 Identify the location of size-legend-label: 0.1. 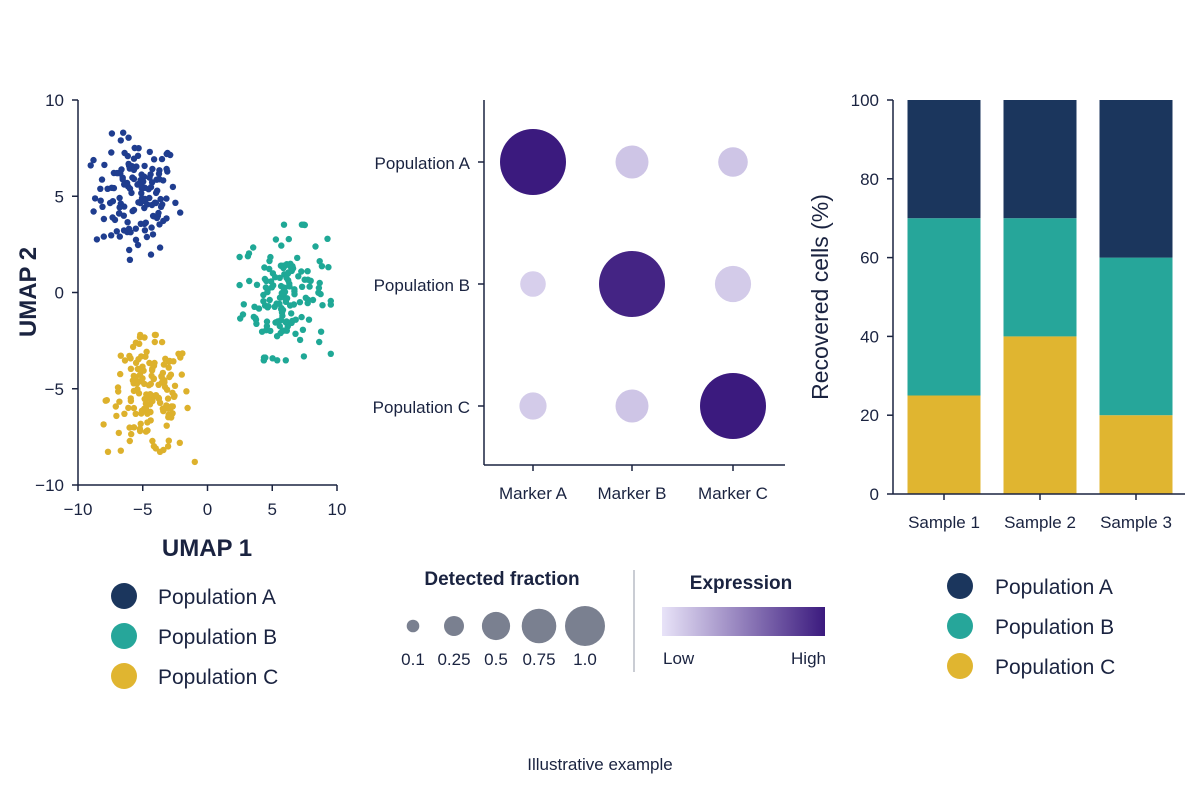
(413, 659).